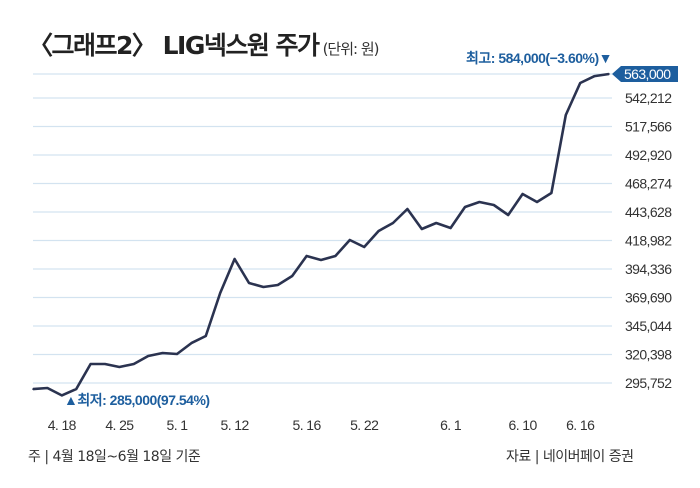  I want to click on x-tick-label: 6. 16, so click(580, 425).